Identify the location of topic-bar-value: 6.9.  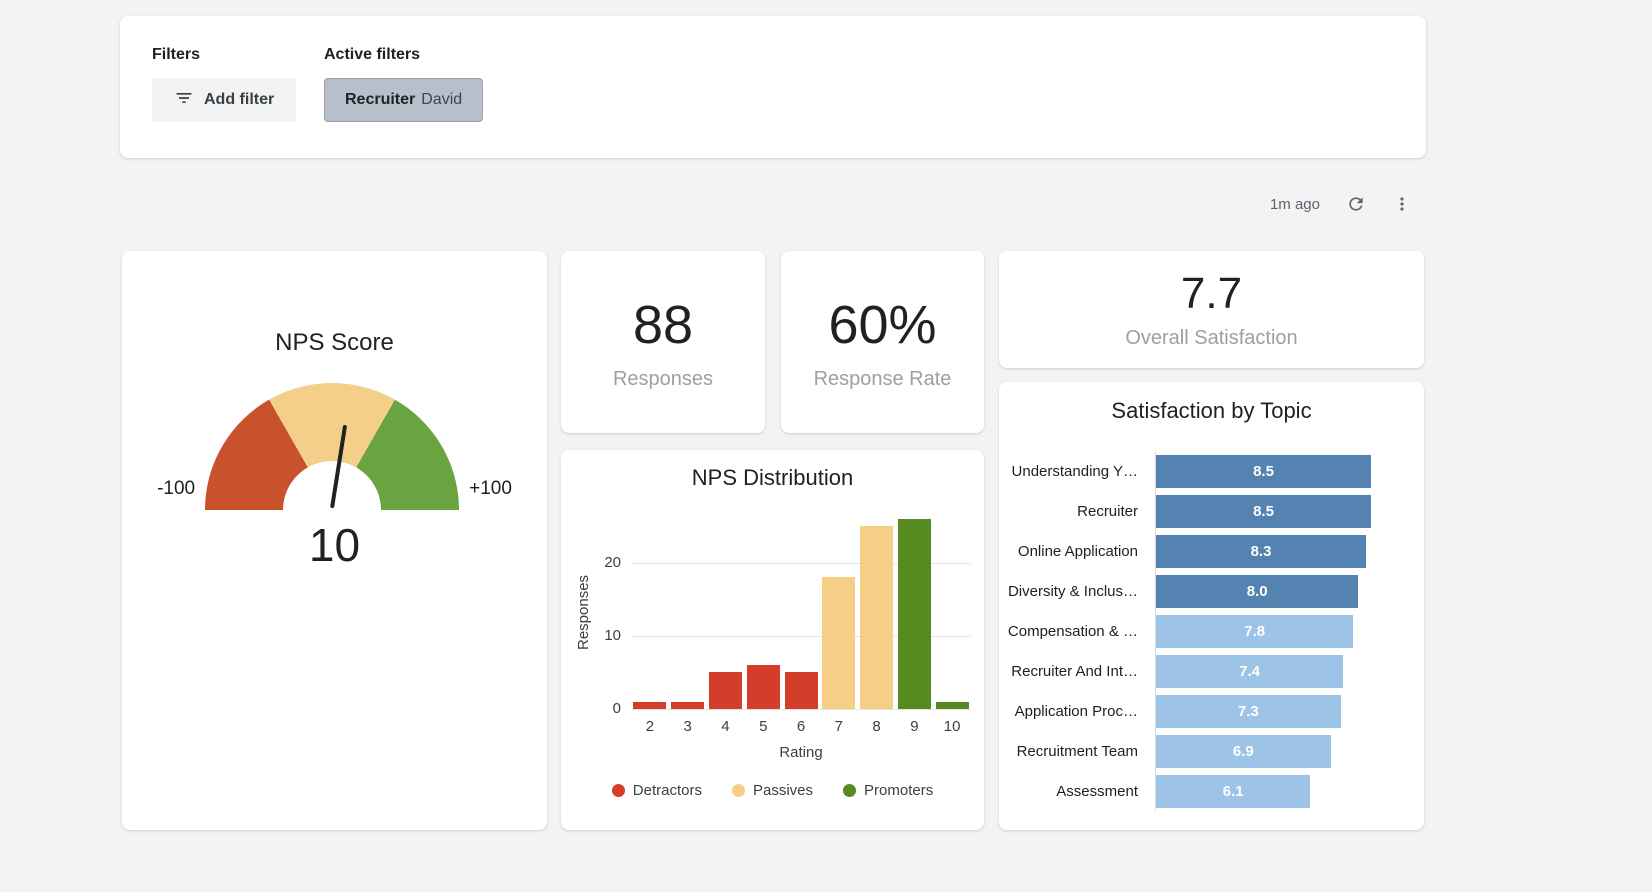
(1243, 751).